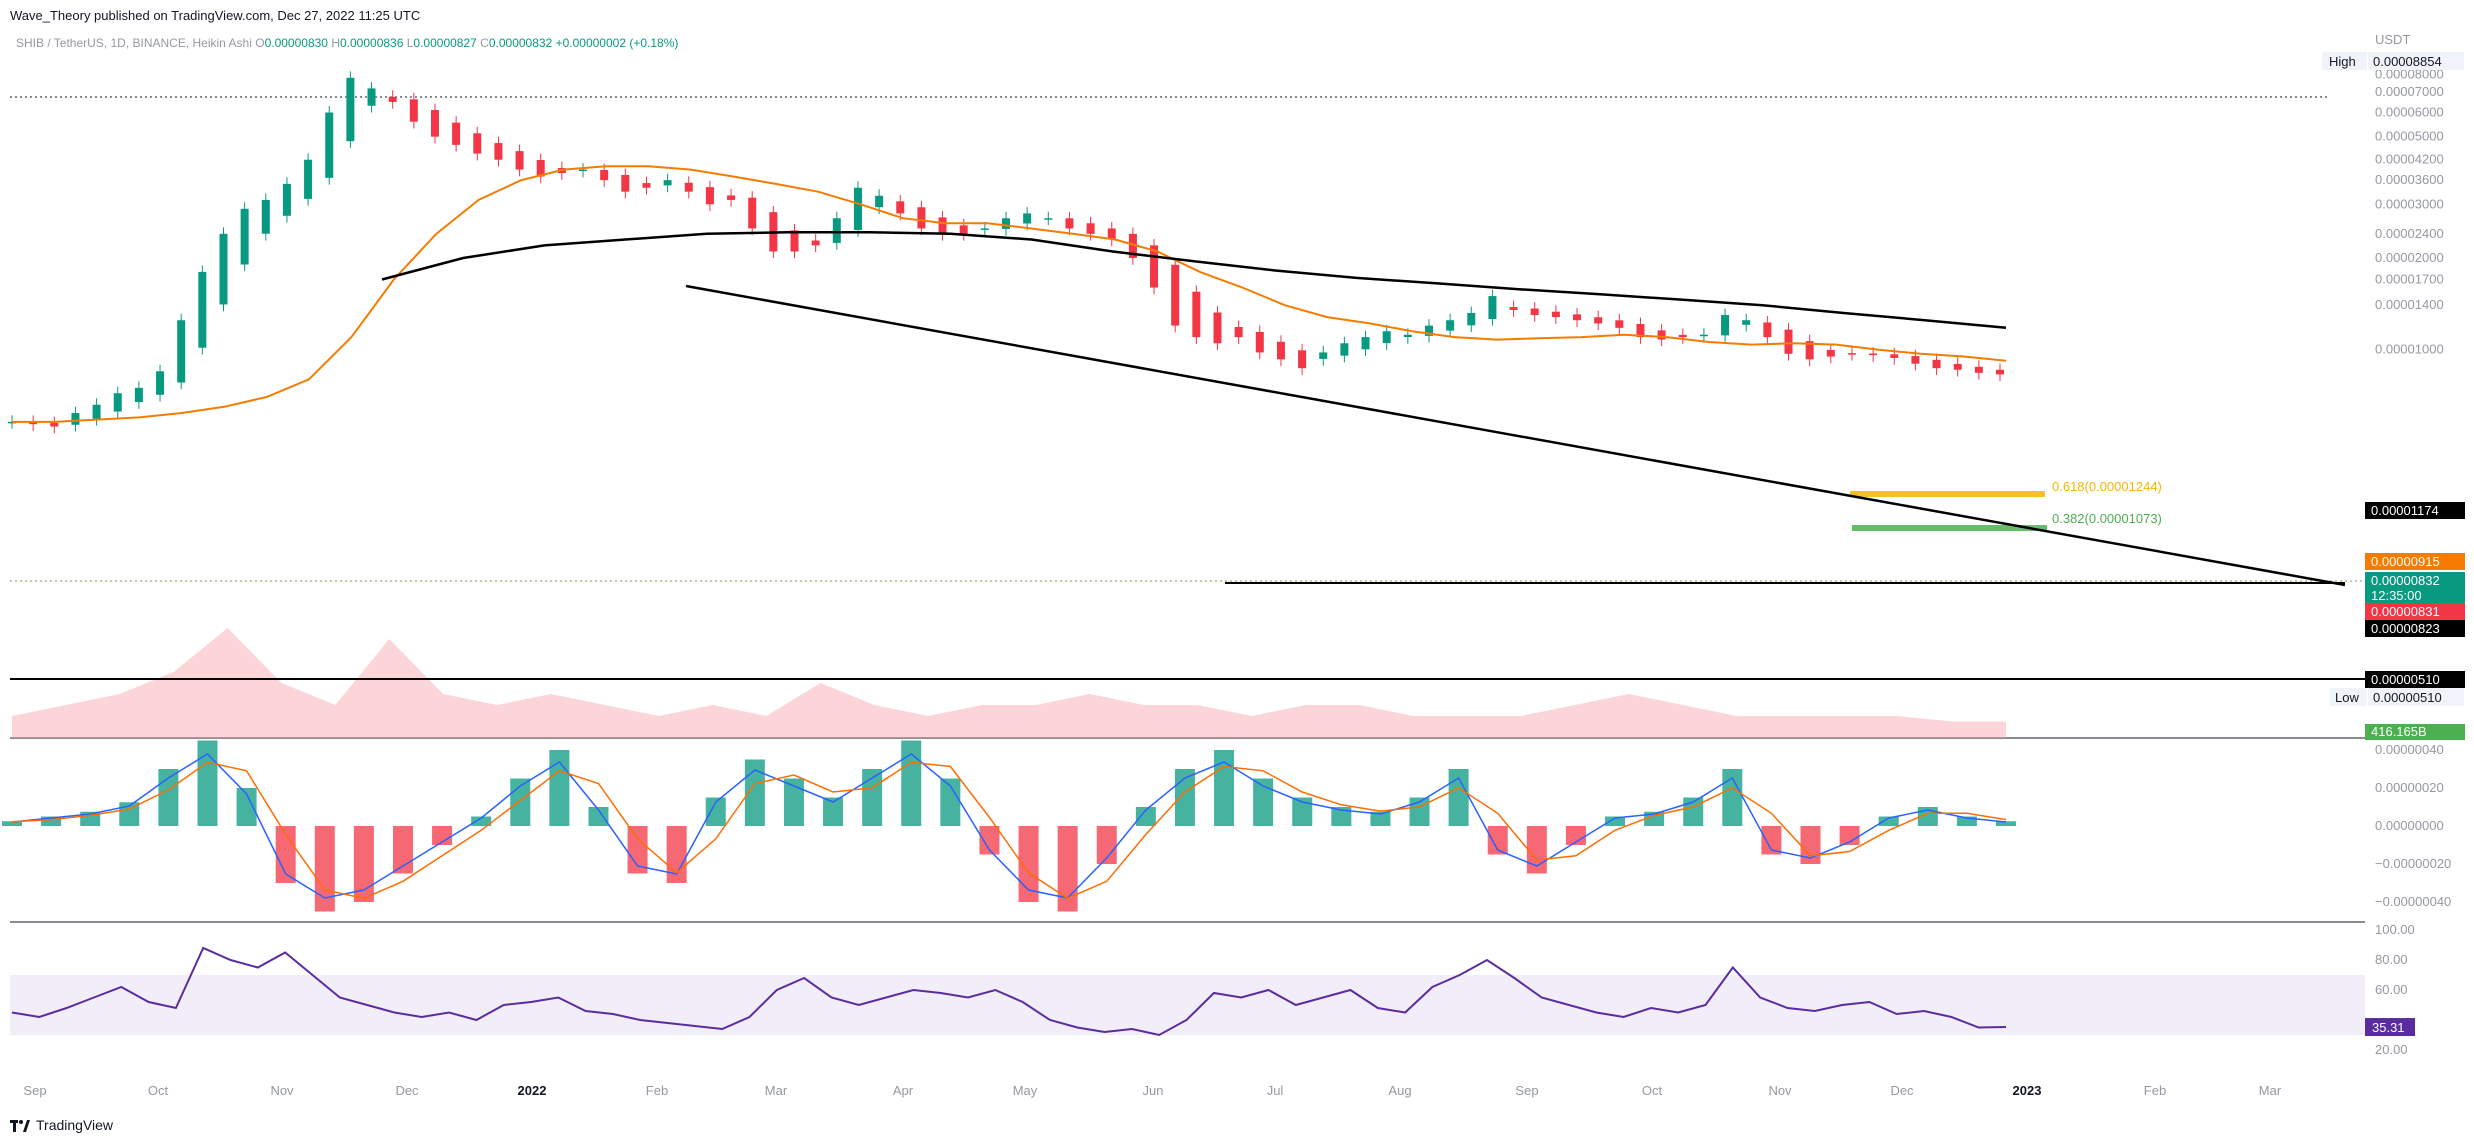 This screenshot has height=1143, width=2474. Describe the element at coordinates (2407, 61) in the screenshot. I see `high-value: 0.00008854` at that location.